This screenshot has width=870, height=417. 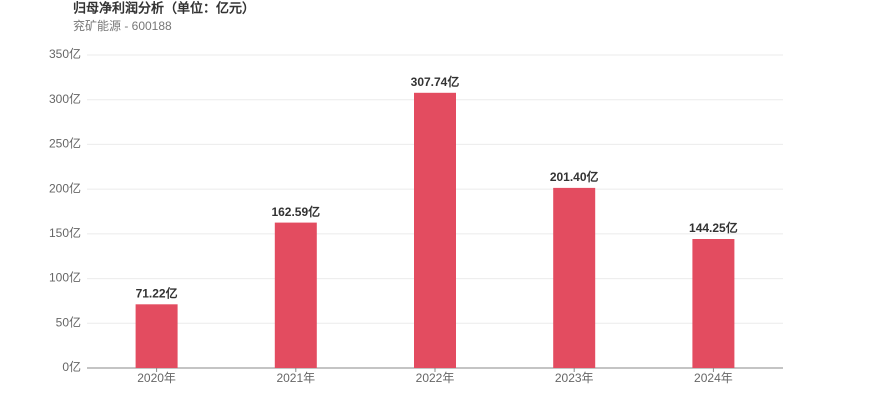 I want to click on data-label: 307.74亿, so click(x=435, y=81).